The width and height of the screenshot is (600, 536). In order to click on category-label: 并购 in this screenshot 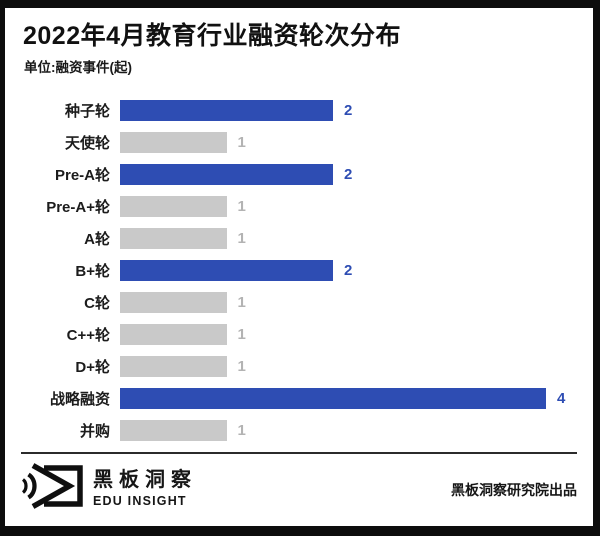, I will do `click(94, 431)`.